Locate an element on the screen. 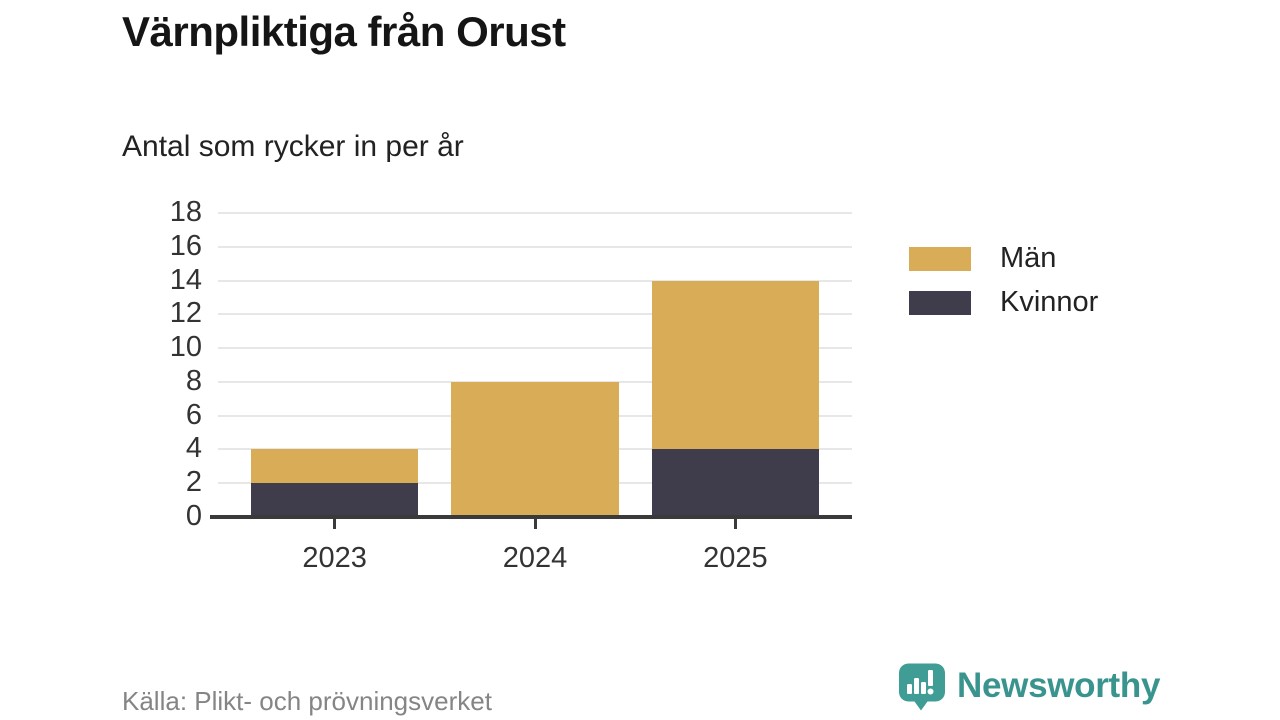  bar-segment-kvinnor-2025 is located at coordinates (735, 483).